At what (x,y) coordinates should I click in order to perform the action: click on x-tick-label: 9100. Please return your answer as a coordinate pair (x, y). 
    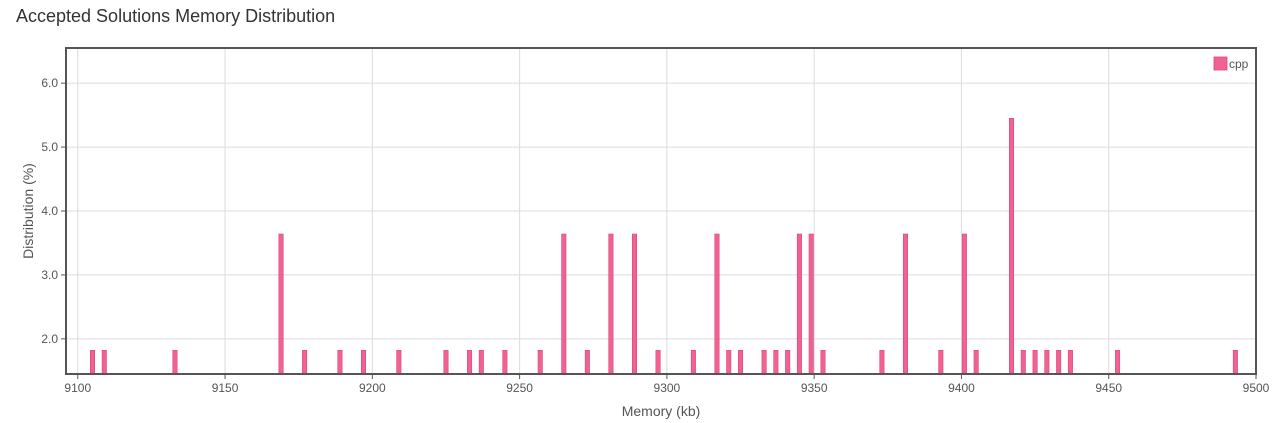
    Looking at the image, I should click on (77, 388).